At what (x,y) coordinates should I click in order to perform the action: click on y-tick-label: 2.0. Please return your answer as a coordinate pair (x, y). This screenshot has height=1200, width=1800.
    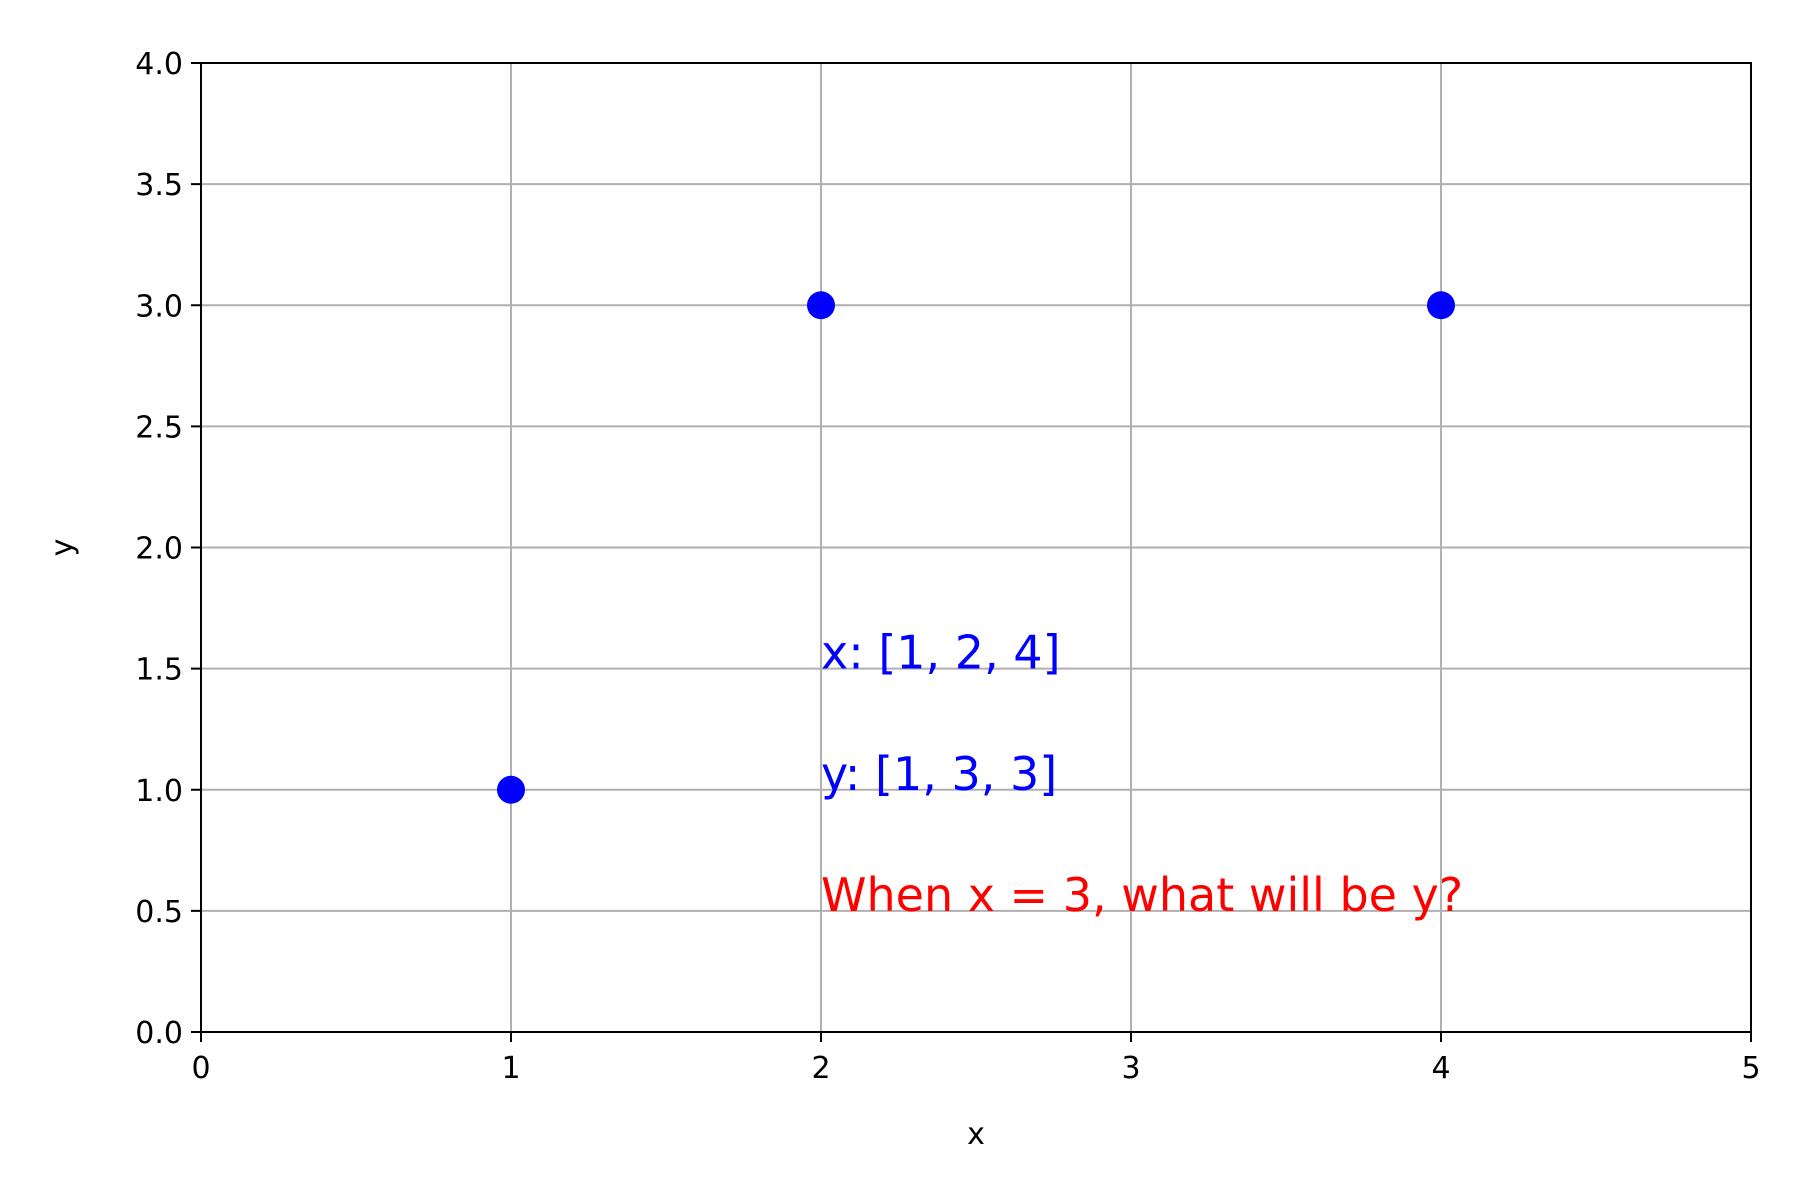
    Looking at the image, I should click on (159, 549).